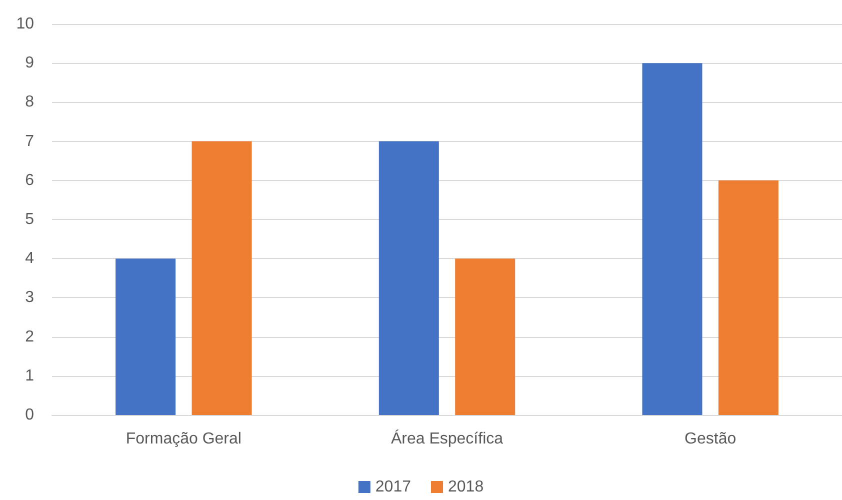 The width and height of the screenshot is (842, 500). I want to click on y-tick-label: 7, so click(29, 141).